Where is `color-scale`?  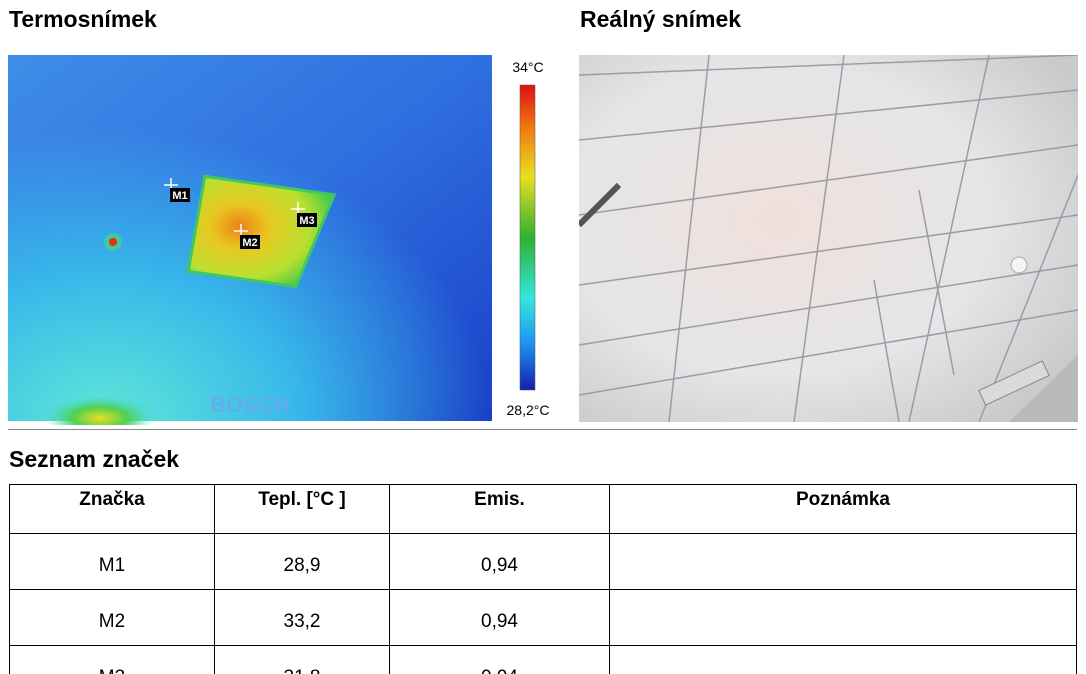
color-scale is located at coordinates (527, 237).